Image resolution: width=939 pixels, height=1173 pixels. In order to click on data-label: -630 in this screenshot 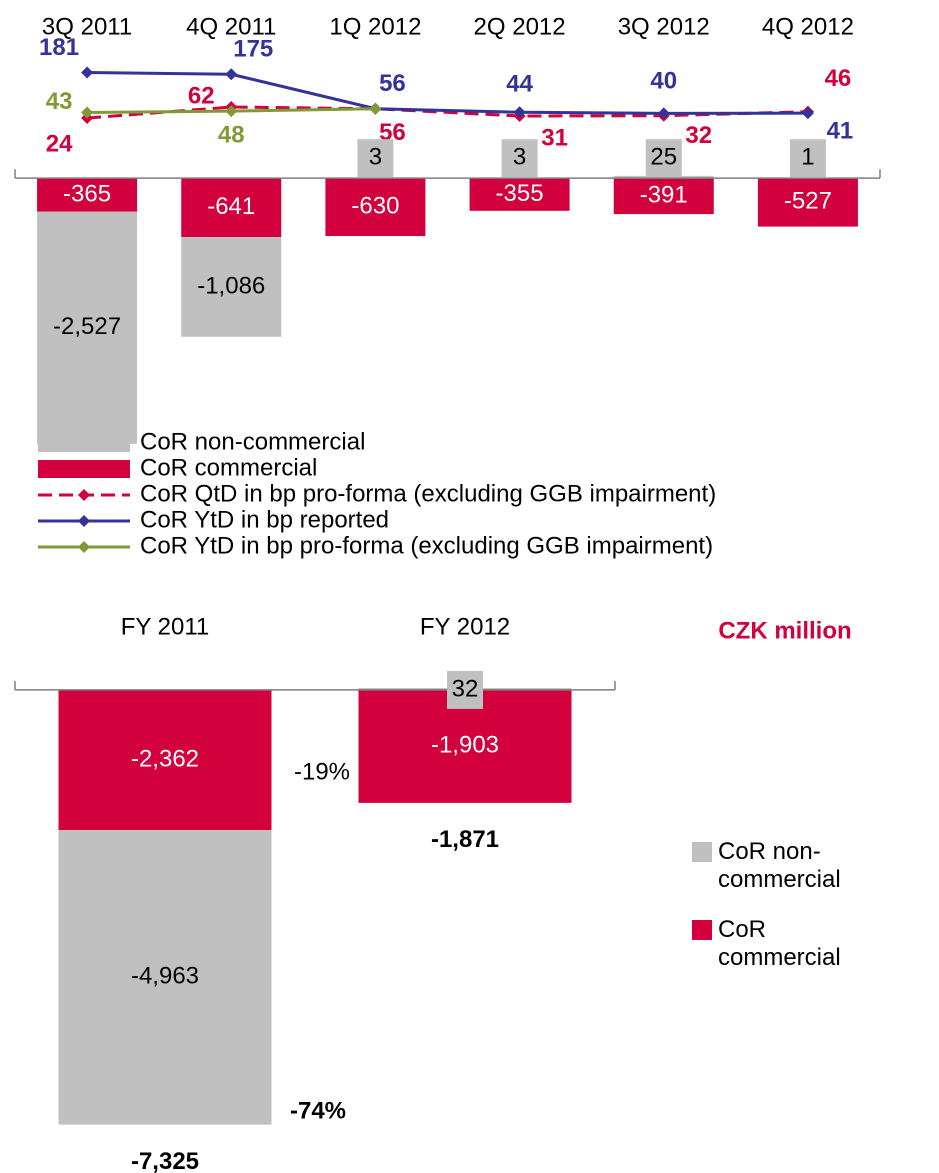, I will do `click(375, 205)`.